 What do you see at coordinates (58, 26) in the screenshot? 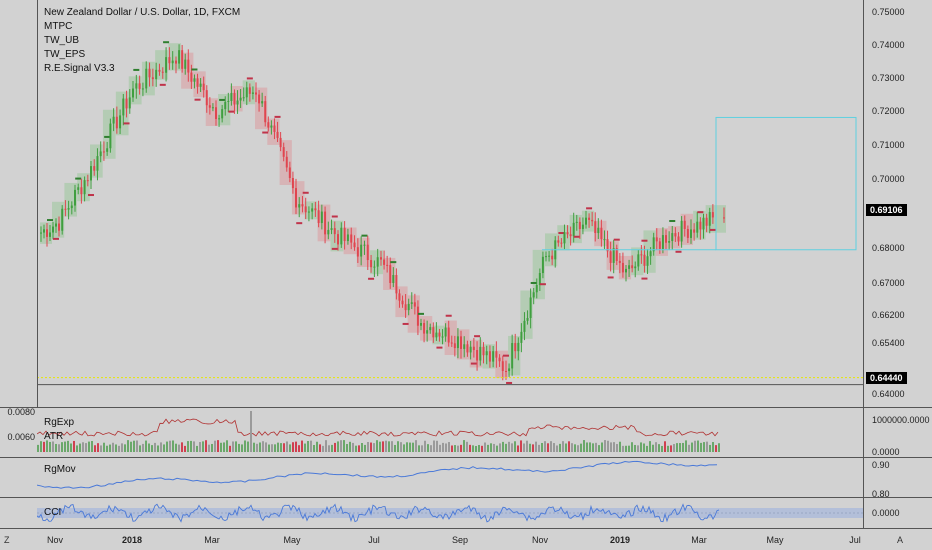
I see `indicator-mtpc: MTPC` at bounding box center [58, 26].